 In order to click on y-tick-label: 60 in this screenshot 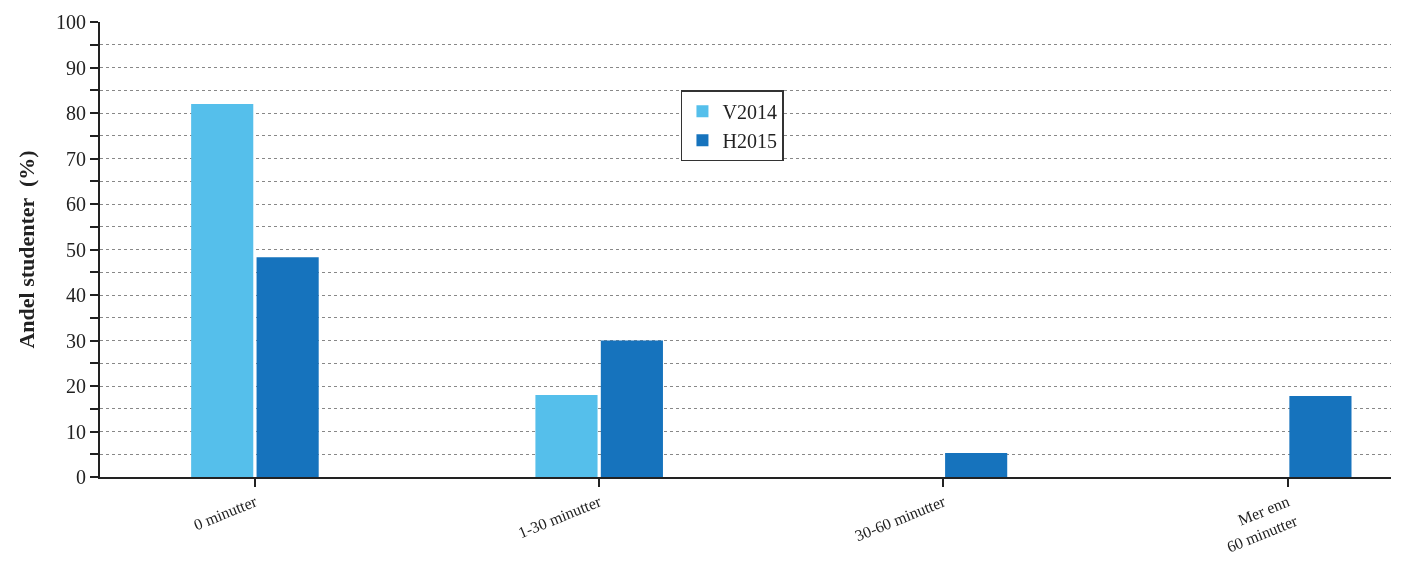, I will do `click(76, 204)`.